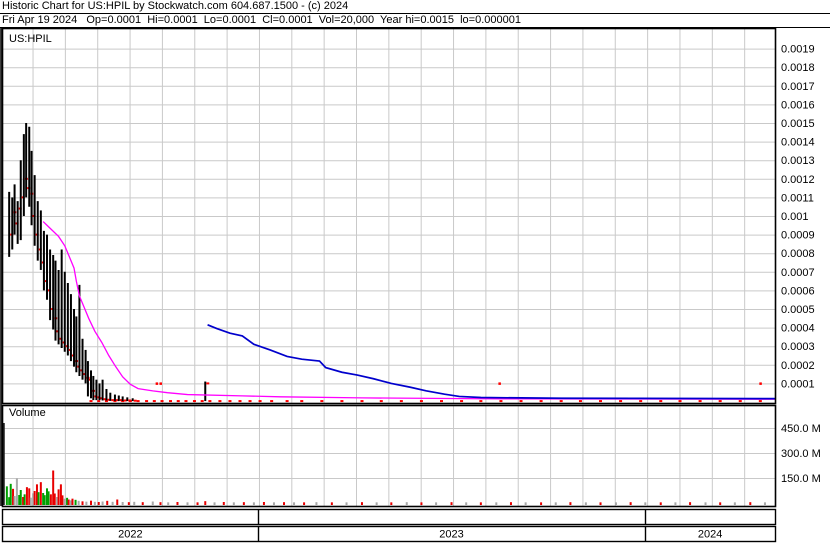  I want to click on ma-slow-line, so click(491, 362).